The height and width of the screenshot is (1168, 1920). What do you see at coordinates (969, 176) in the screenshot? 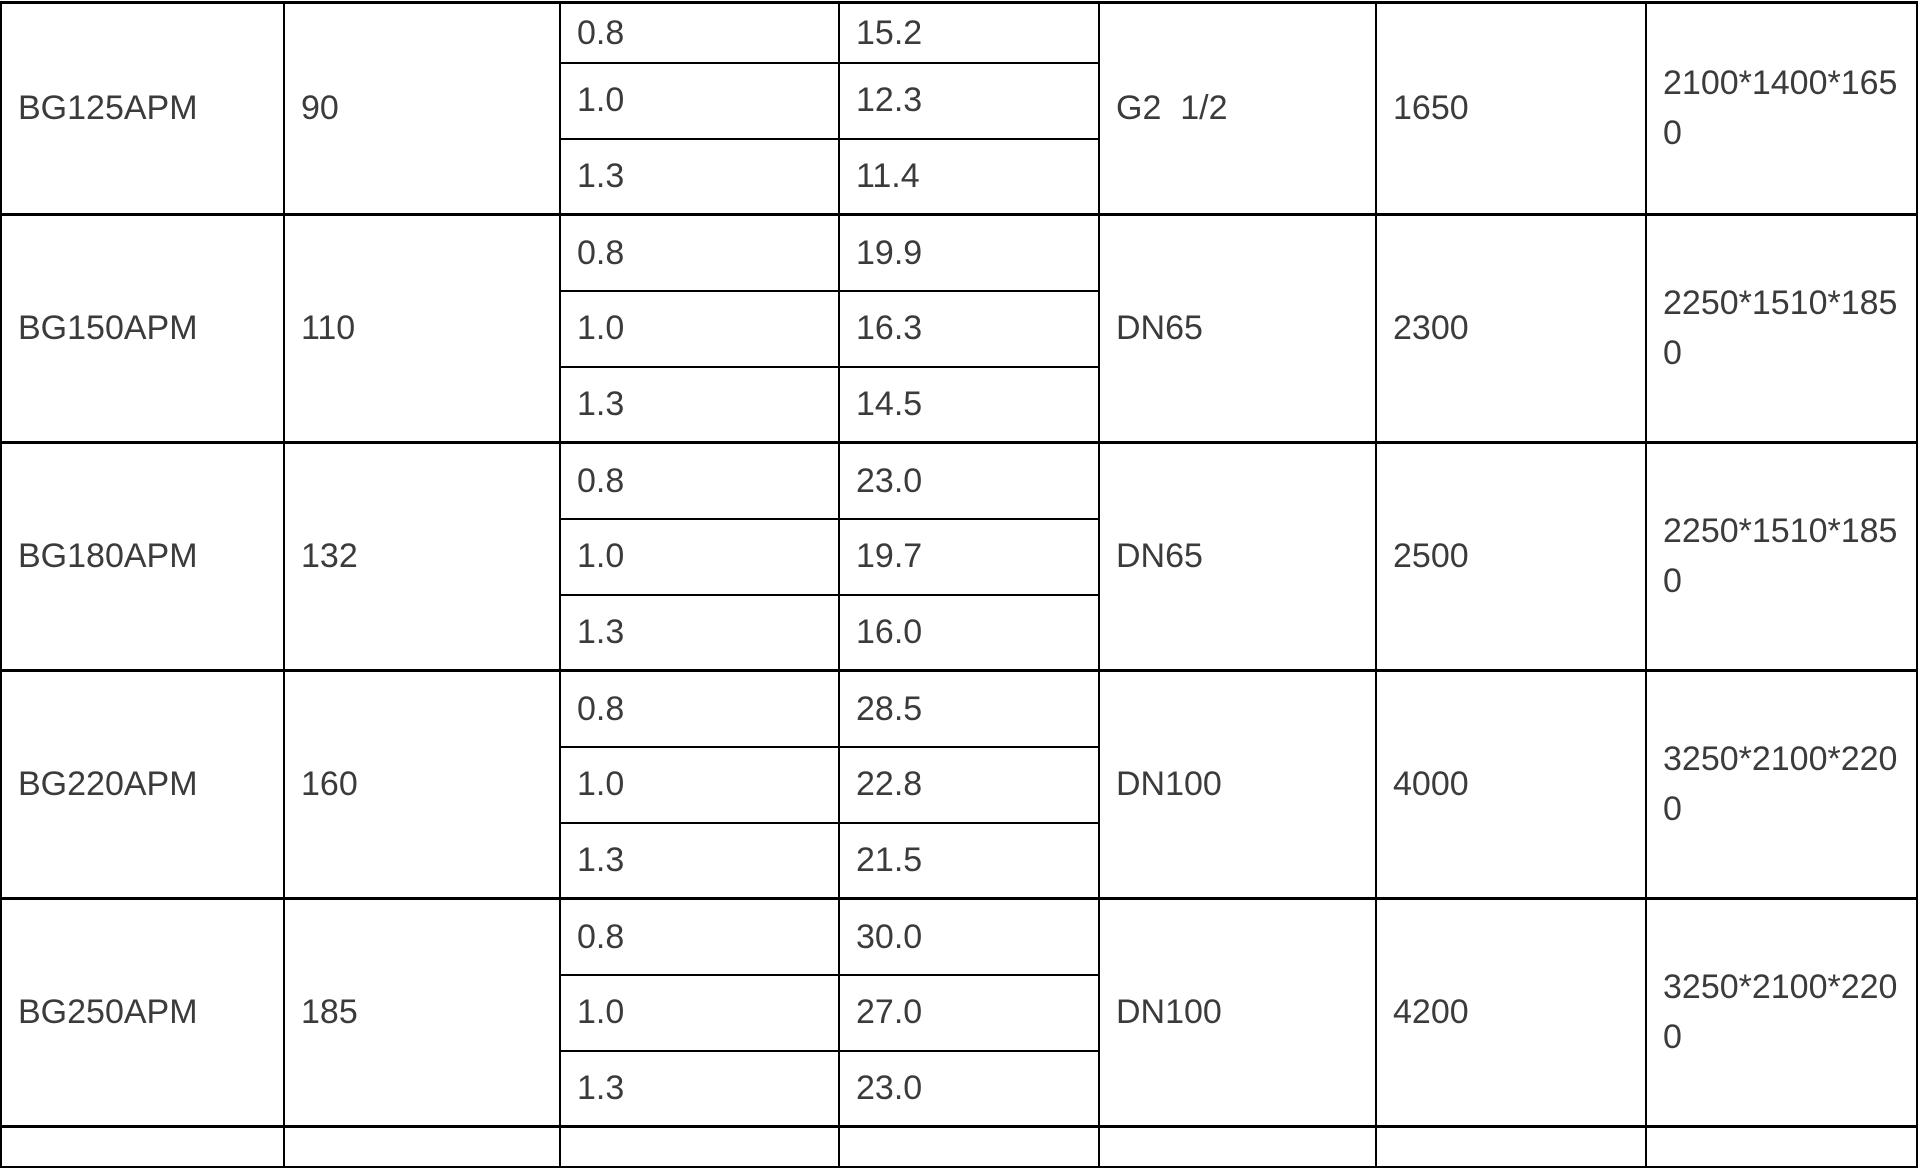
I see `capacity-cell: 11.4` at bounding box center [969, 176].